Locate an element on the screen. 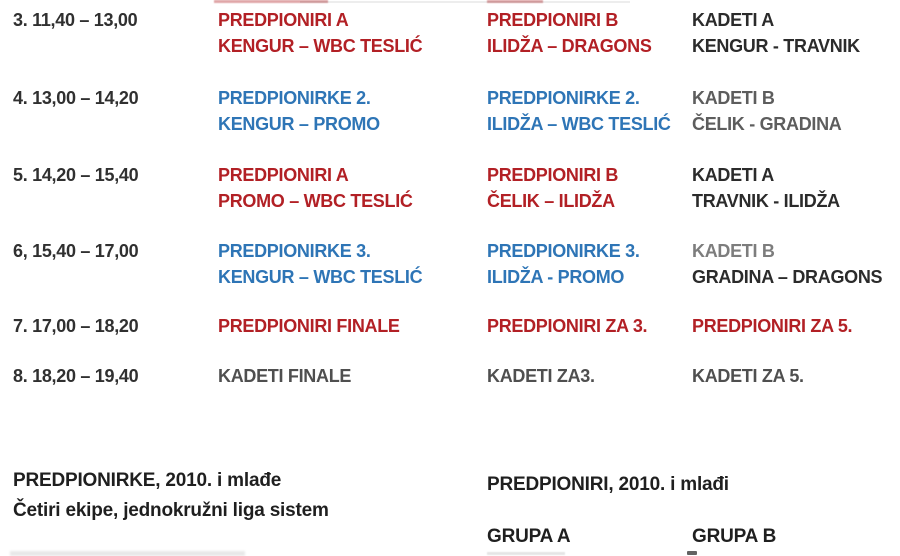 Image resolution: width=900 pixels, height=556 pixels. match-cell-court3: KADETI B ČELIK - GRADINA is located at coordinates (767, 111).